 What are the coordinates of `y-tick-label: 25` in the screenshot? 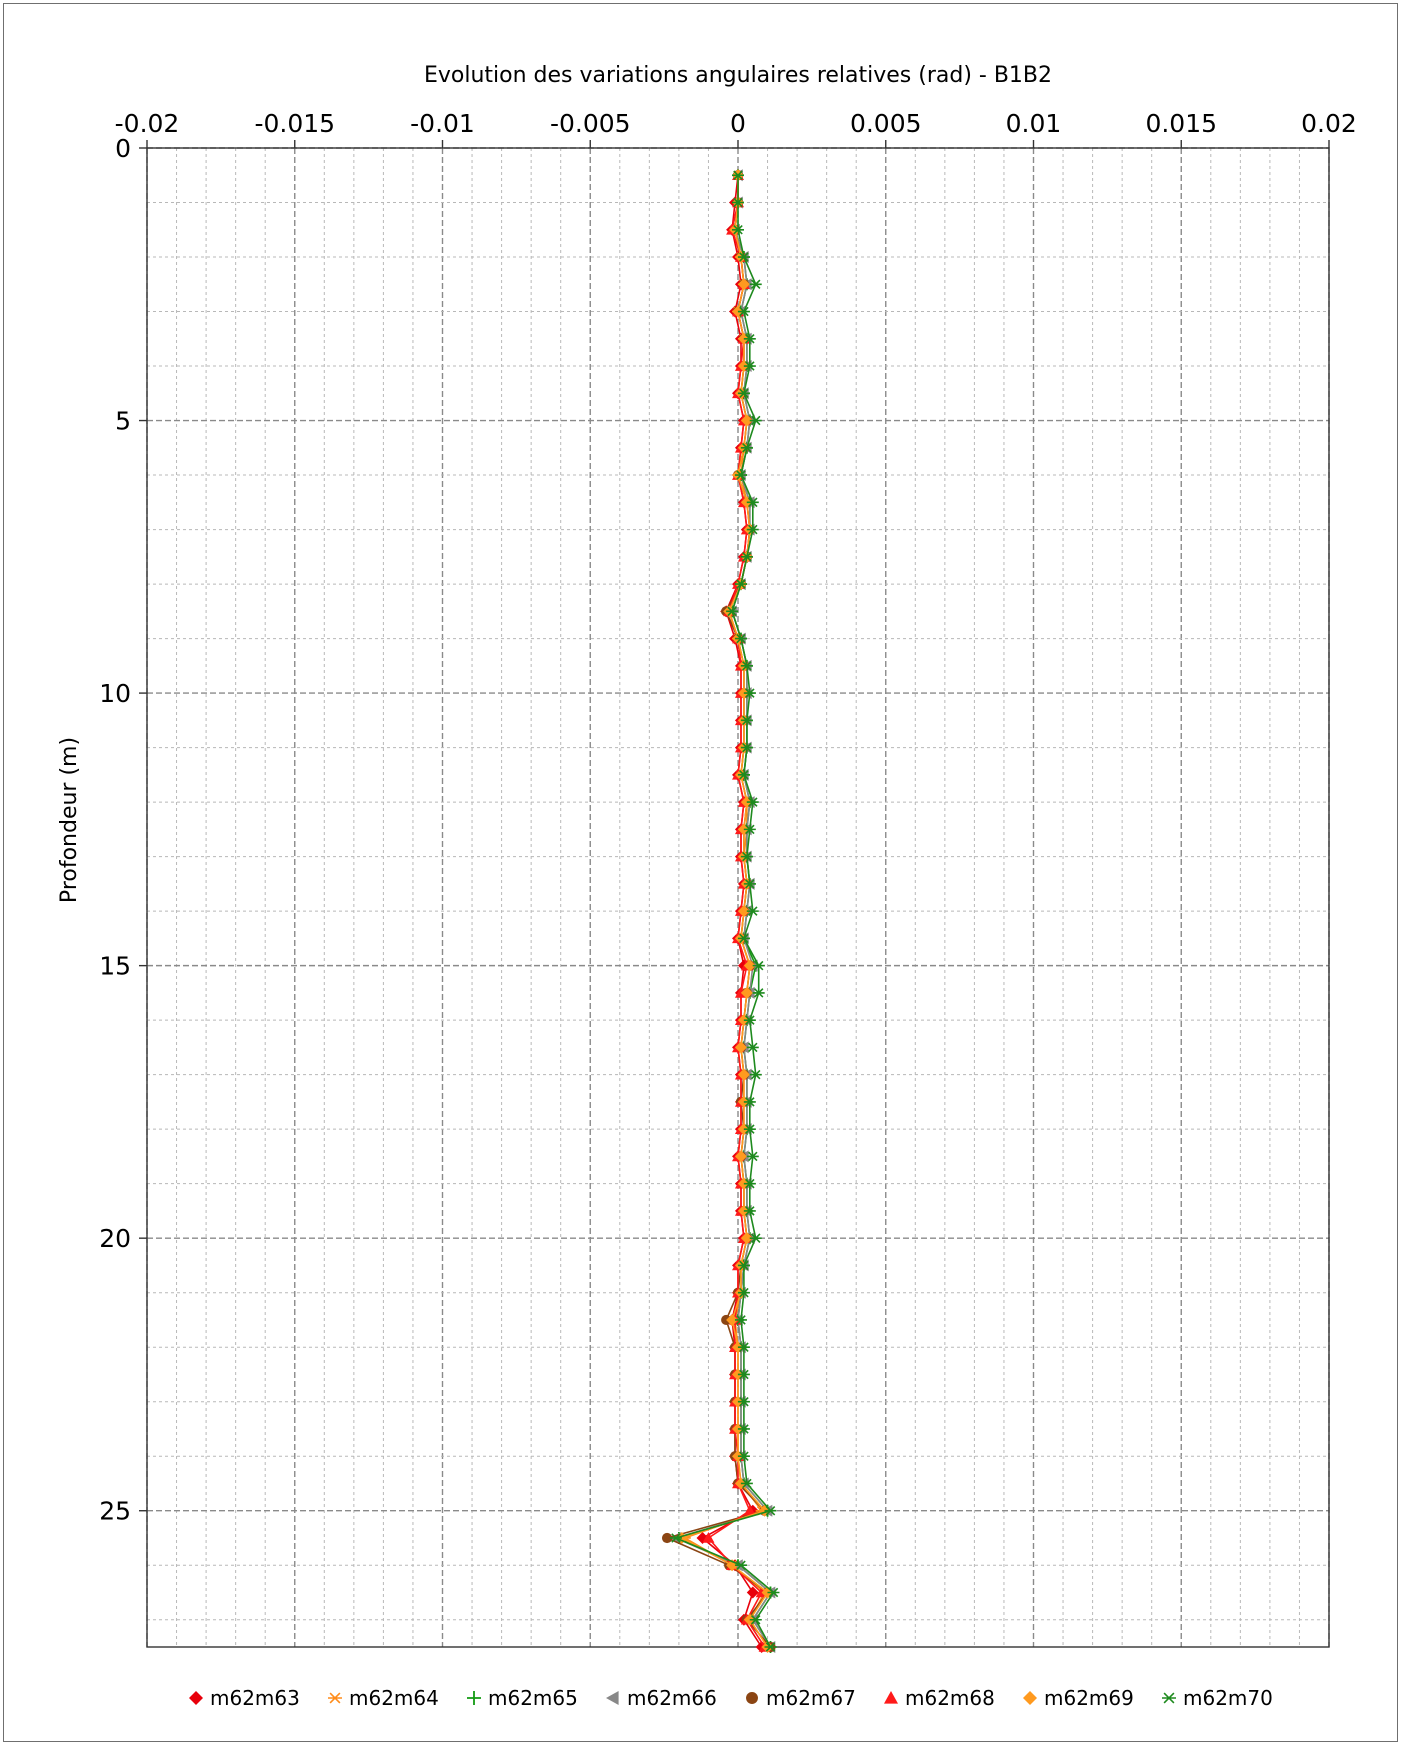 It's located at (115, 1511).